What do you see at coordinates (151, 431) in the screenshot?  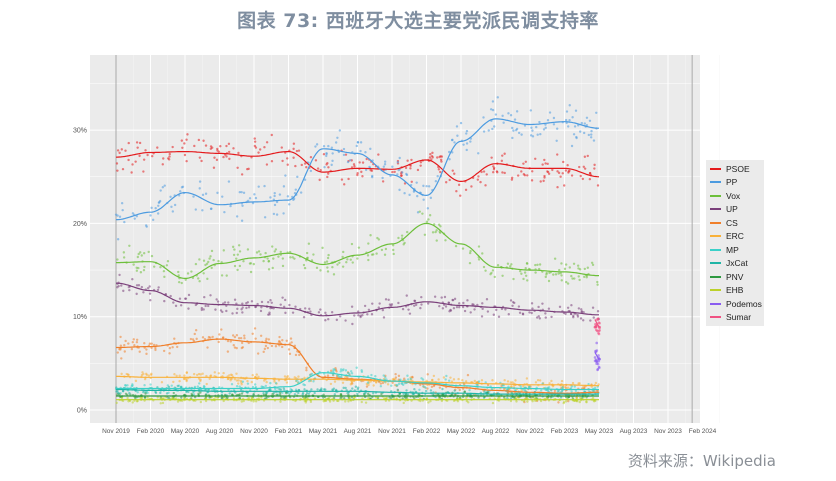 I see `x-tick-label: Feb 2020` at bounding box center [151, 431].